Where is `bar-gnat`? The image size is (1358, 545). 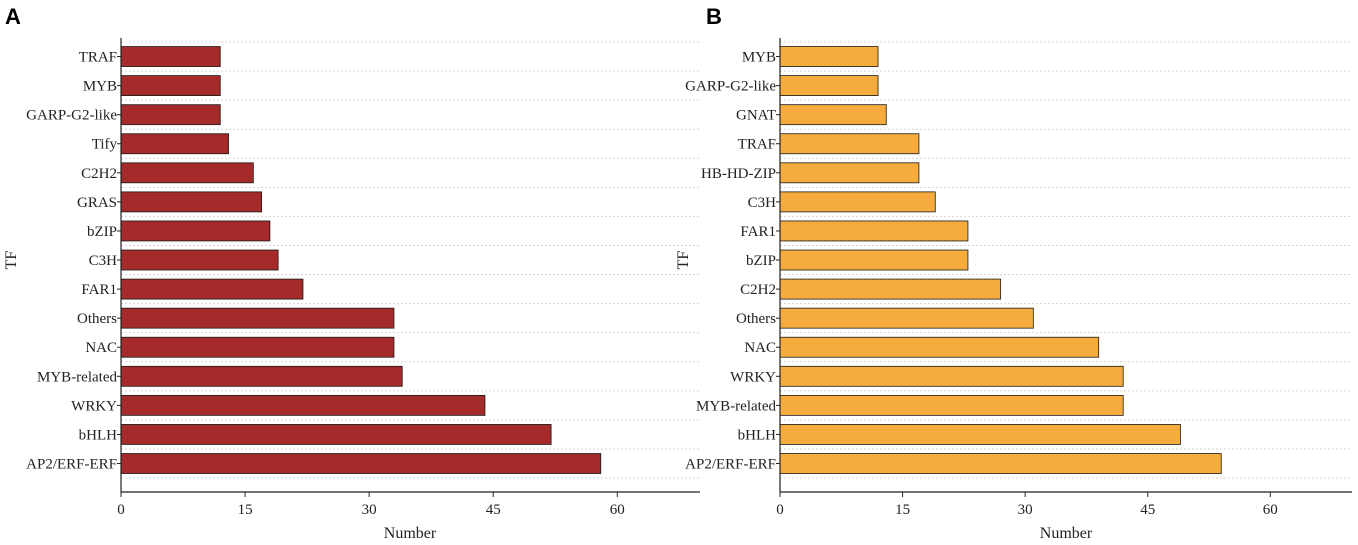 bar-gnat is located at coordinates (833, 115).